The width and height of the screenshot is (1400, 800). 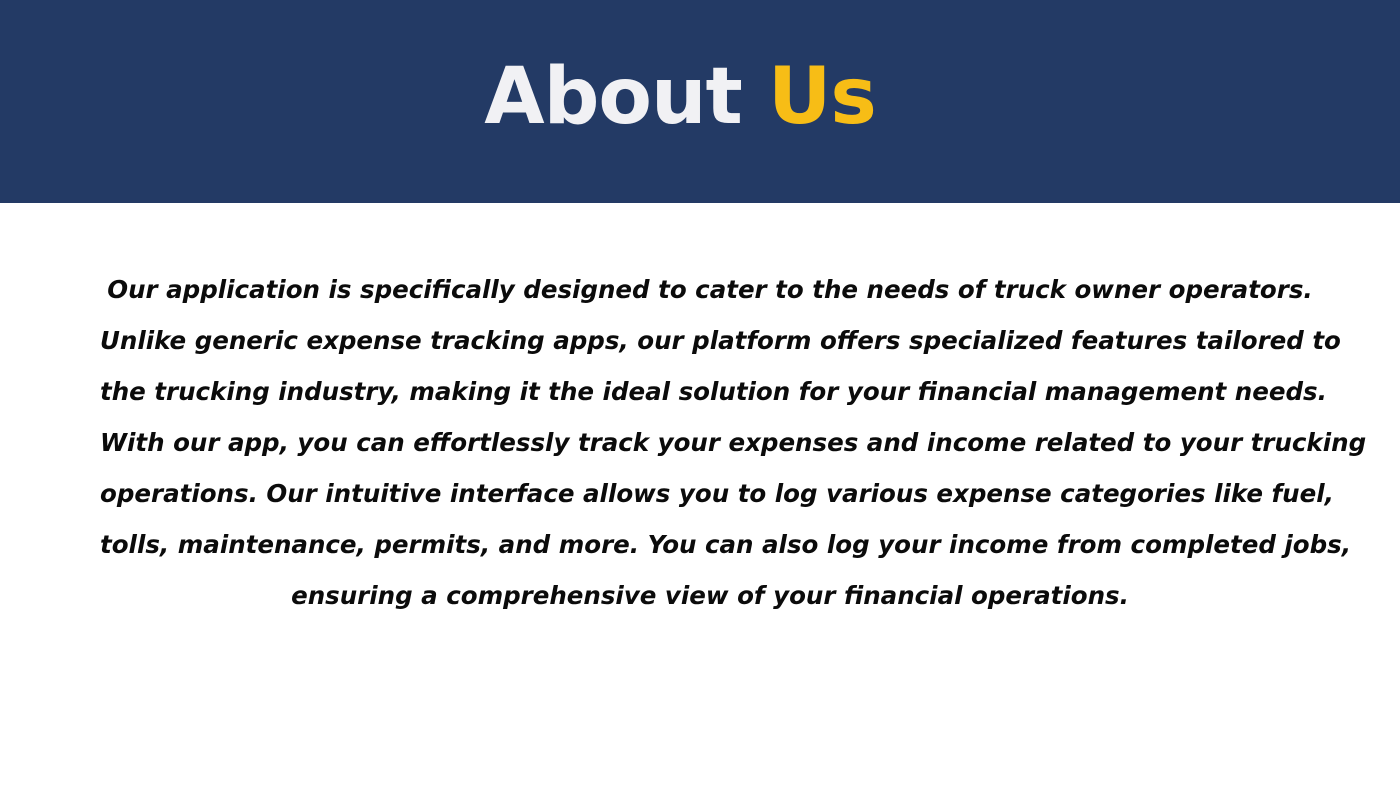 What do you see at coordinates (613, 96) in the screenshot?
I see `page-title-main: About` at bounding box center [613, 96].